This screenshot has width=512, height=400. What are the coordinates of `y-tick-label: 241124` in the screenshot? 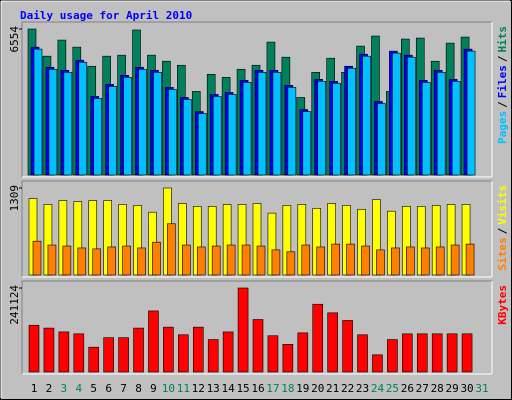 It's located at (14, 305).